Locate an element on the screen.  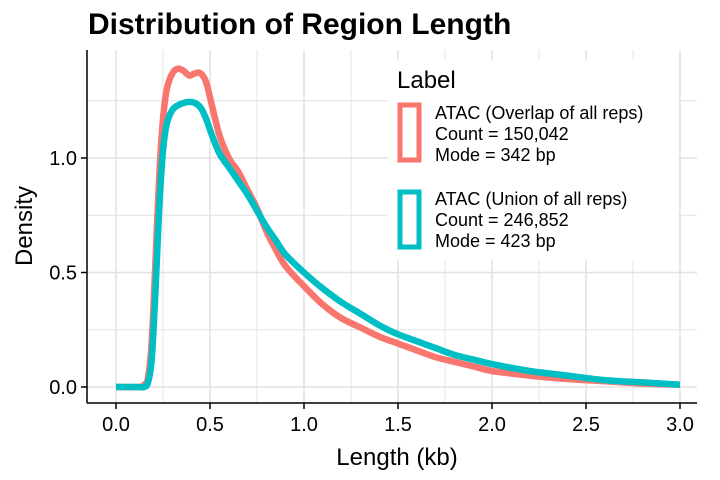
x-tick-label: 2.0 is located at coordinates (492, 425).